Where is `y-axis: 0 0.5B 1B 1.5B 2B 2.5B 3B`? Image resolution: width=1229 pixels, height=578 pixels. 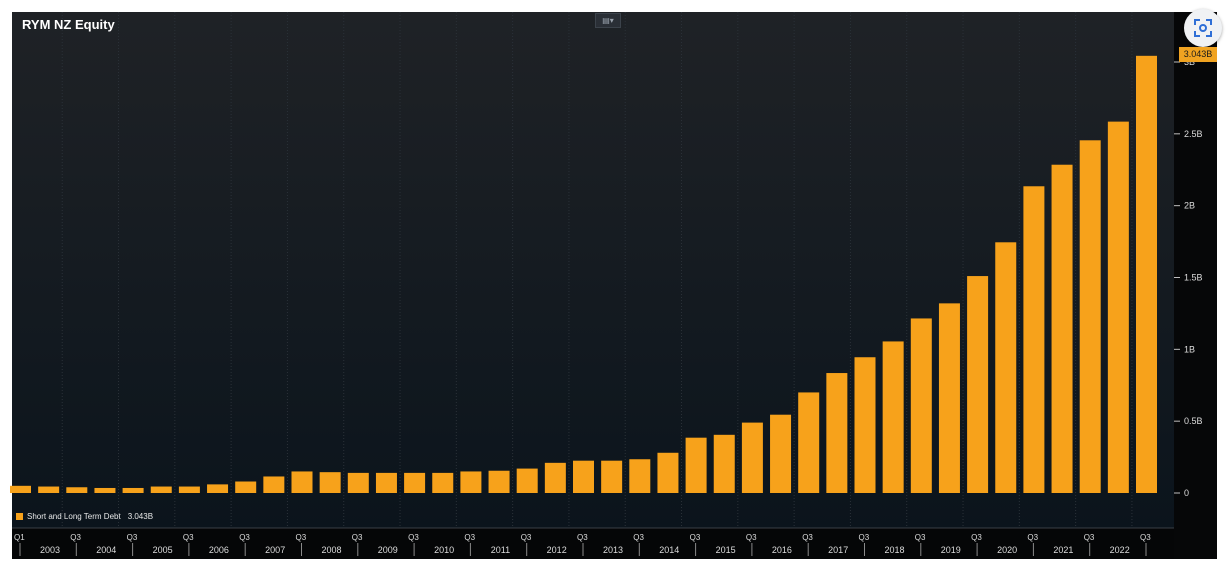 y-axis: 0 0.5B 1B 1.5B 2B 2.5B 3B is located at coordinates (1188, 277).